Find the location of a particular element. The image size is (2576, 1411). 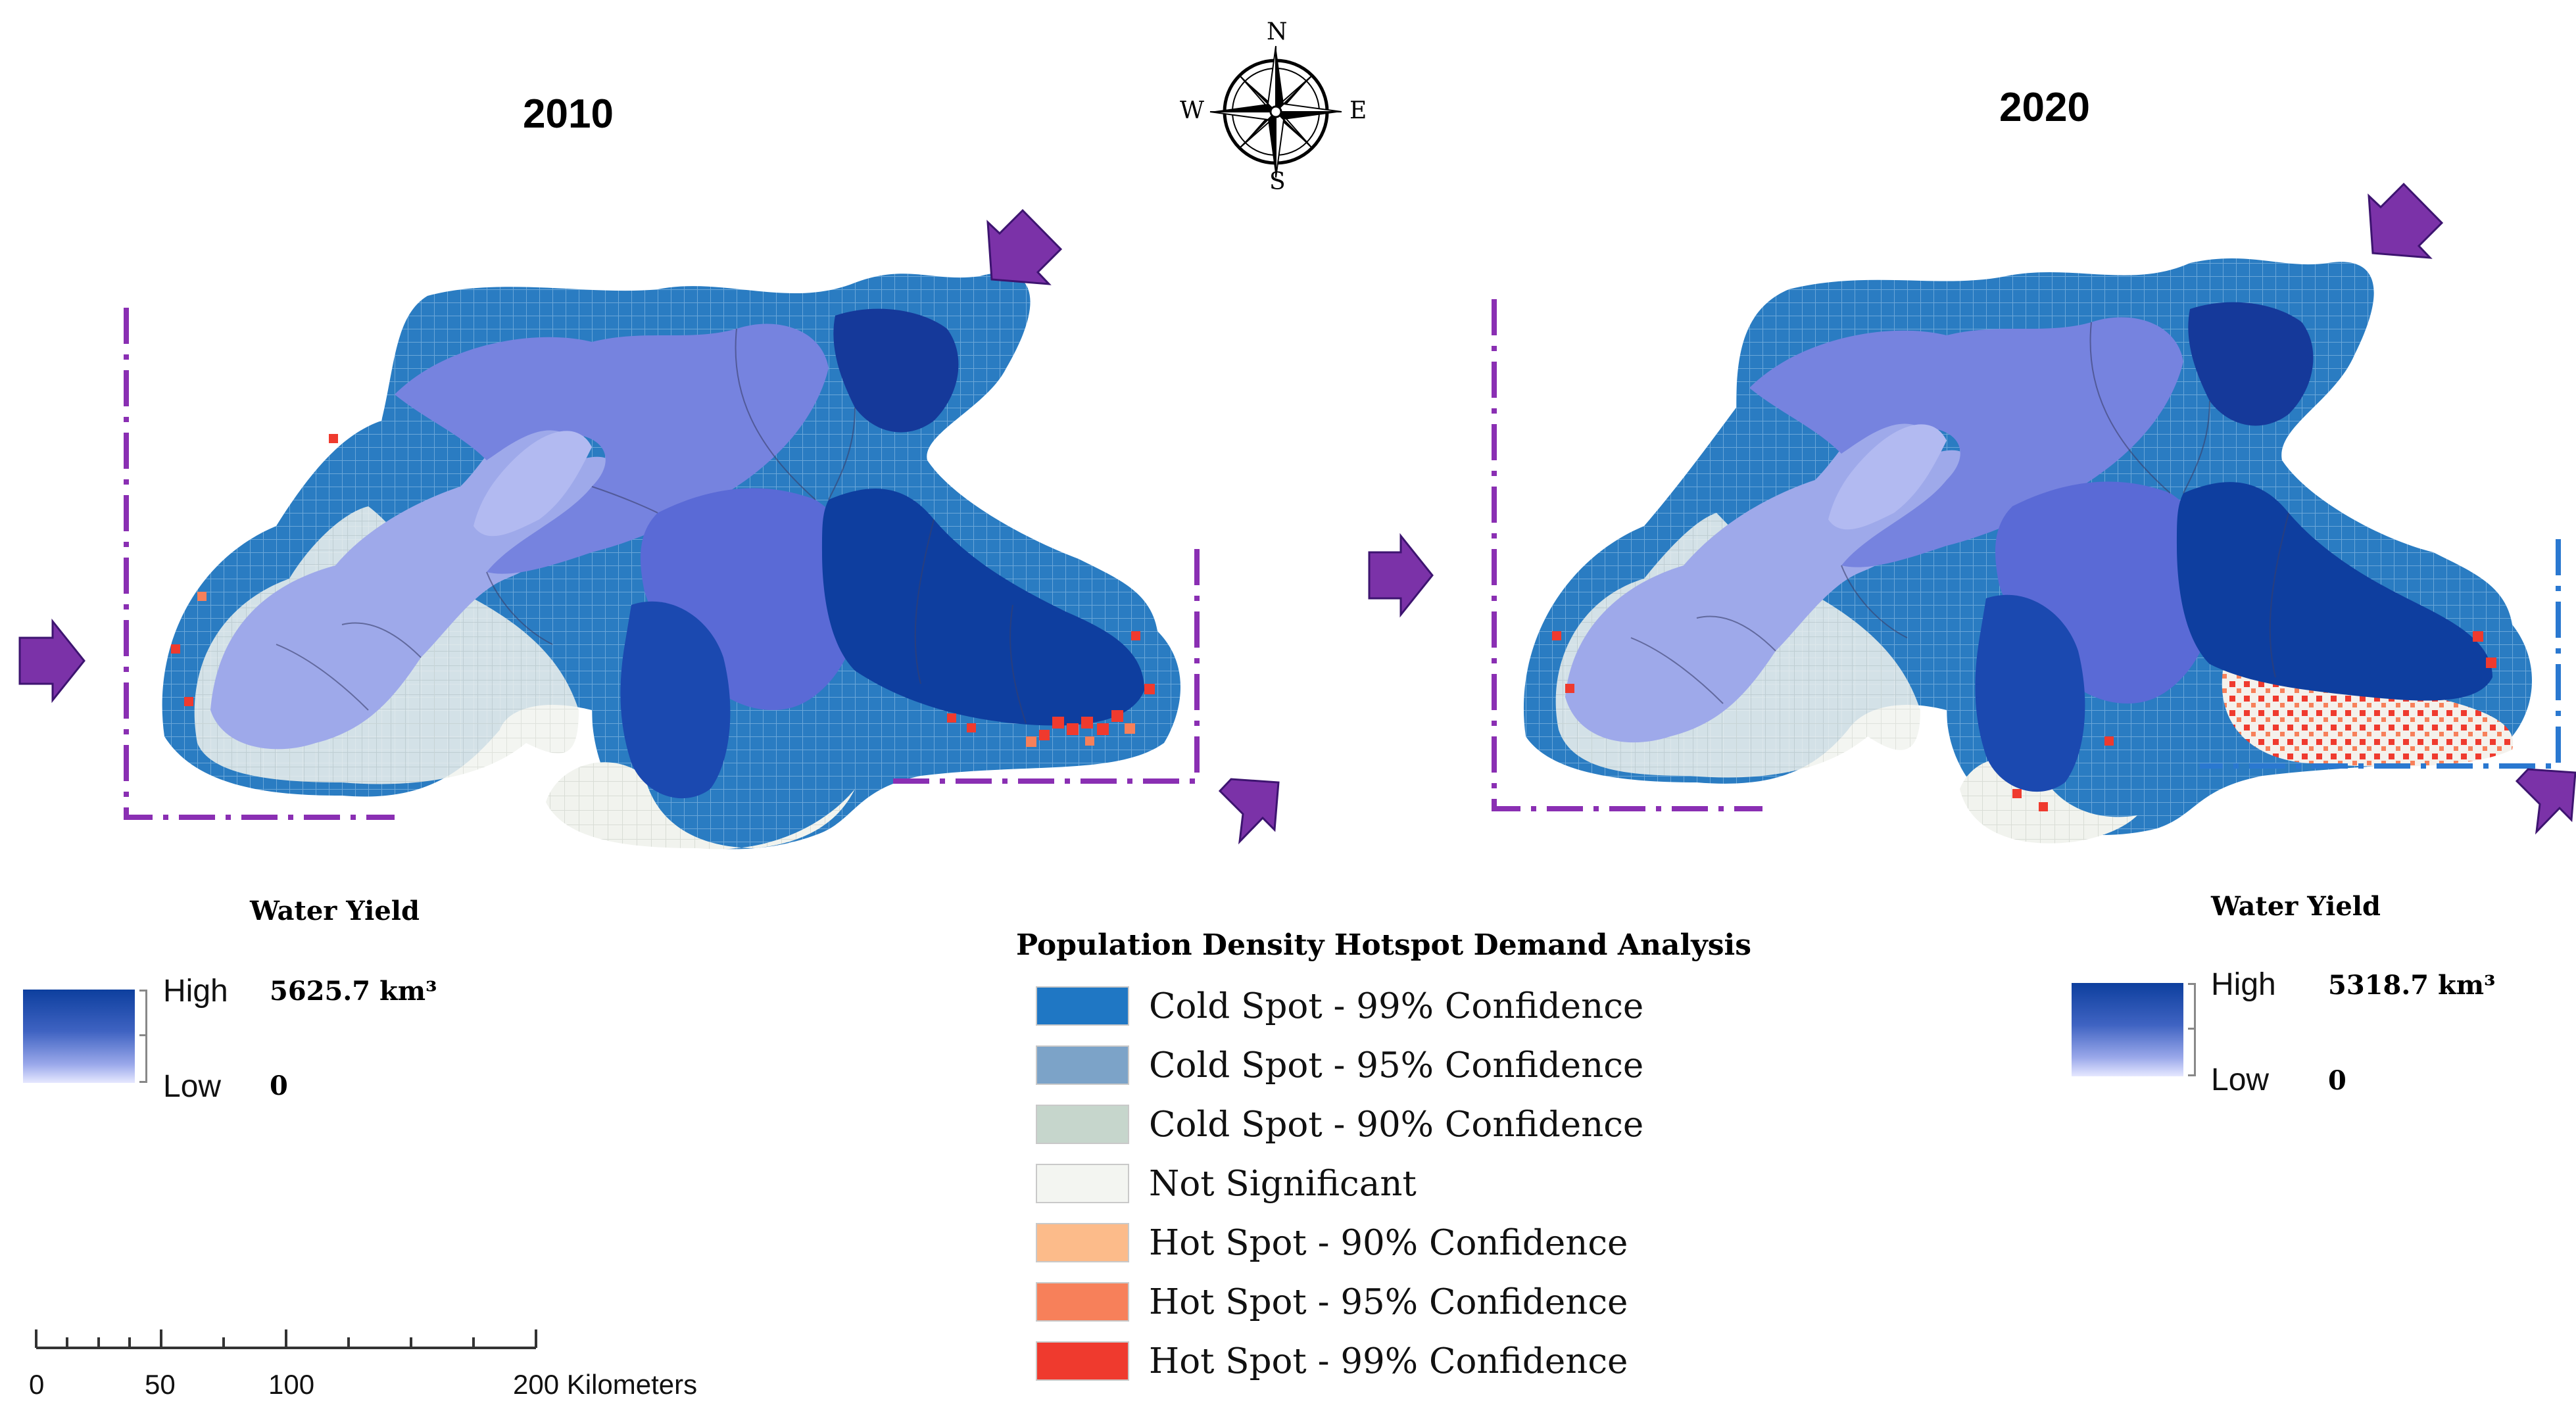

water-yield-high-value-right: 5318.7 km³ is located at coordinates (2412, 985).